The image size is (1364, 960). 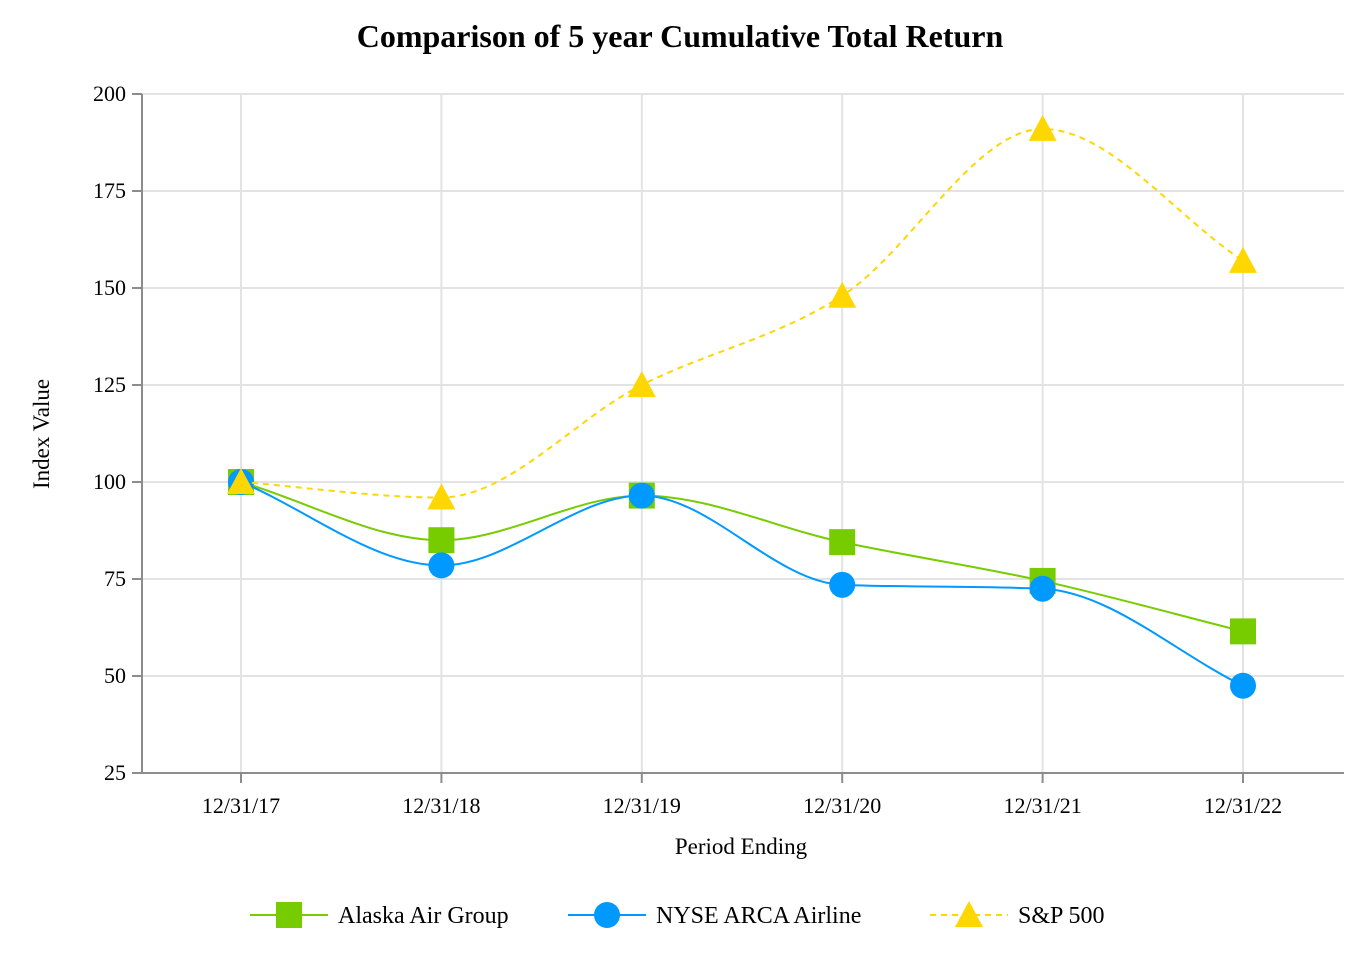 I want to click on y-tick-label: 25, so click(x=115, y=772).